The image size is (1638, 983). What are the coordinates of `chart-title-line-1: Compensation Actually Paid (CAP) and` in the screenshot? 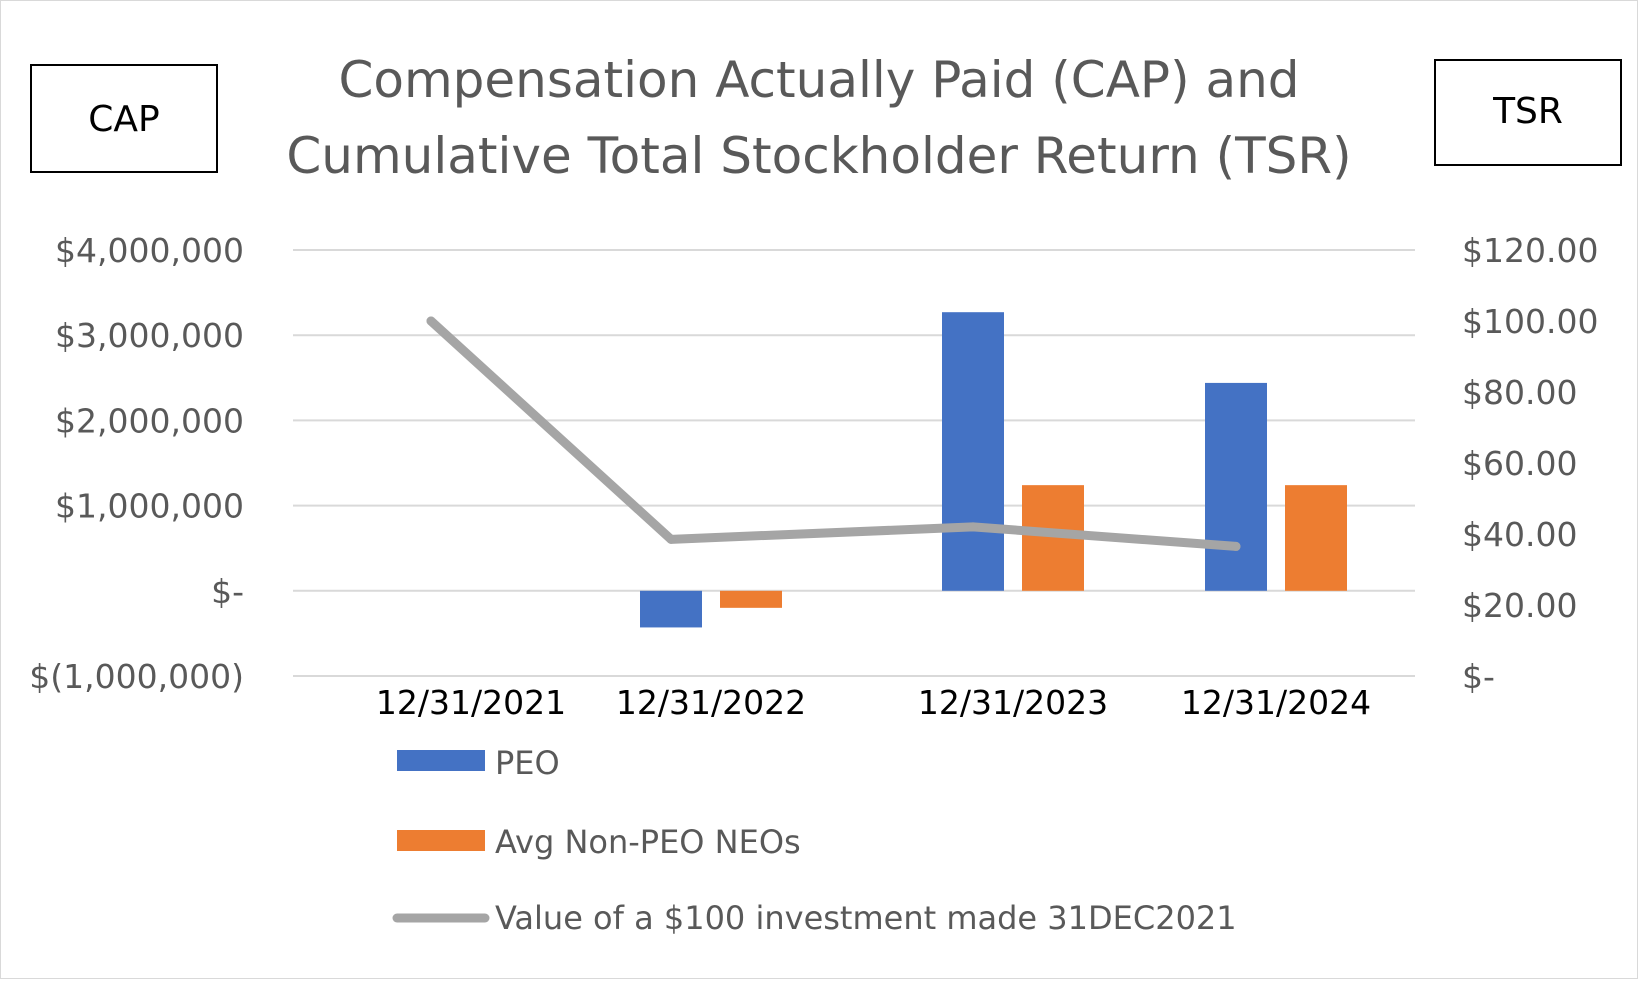 It's located at (818, 80).